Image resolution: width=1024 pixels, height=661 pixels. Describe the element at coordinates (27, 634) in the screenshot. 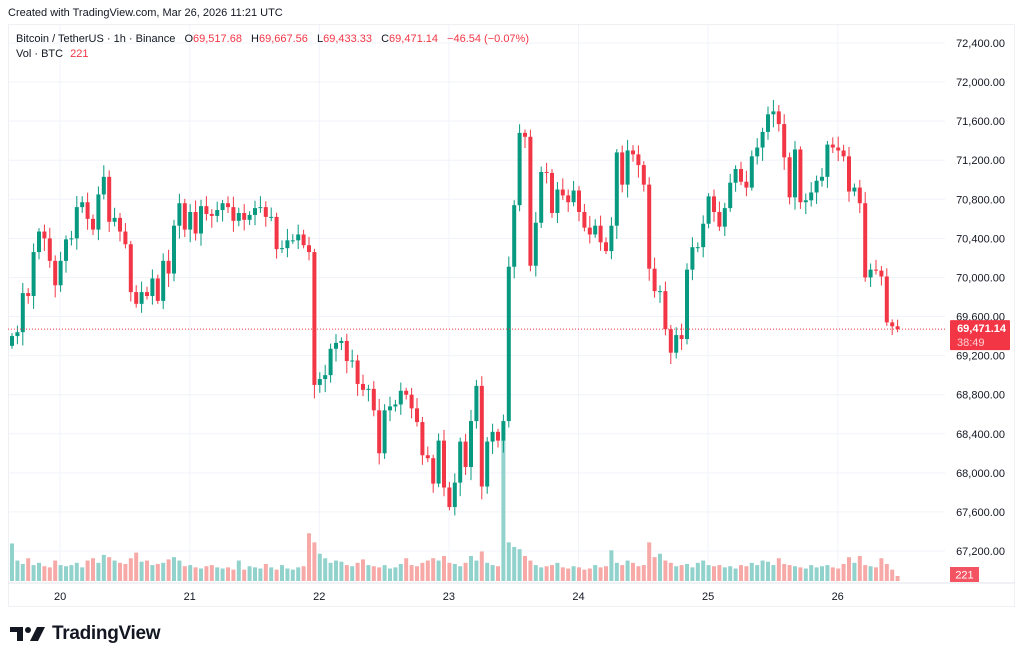

I see `tradingview-logo-icon` at that location.